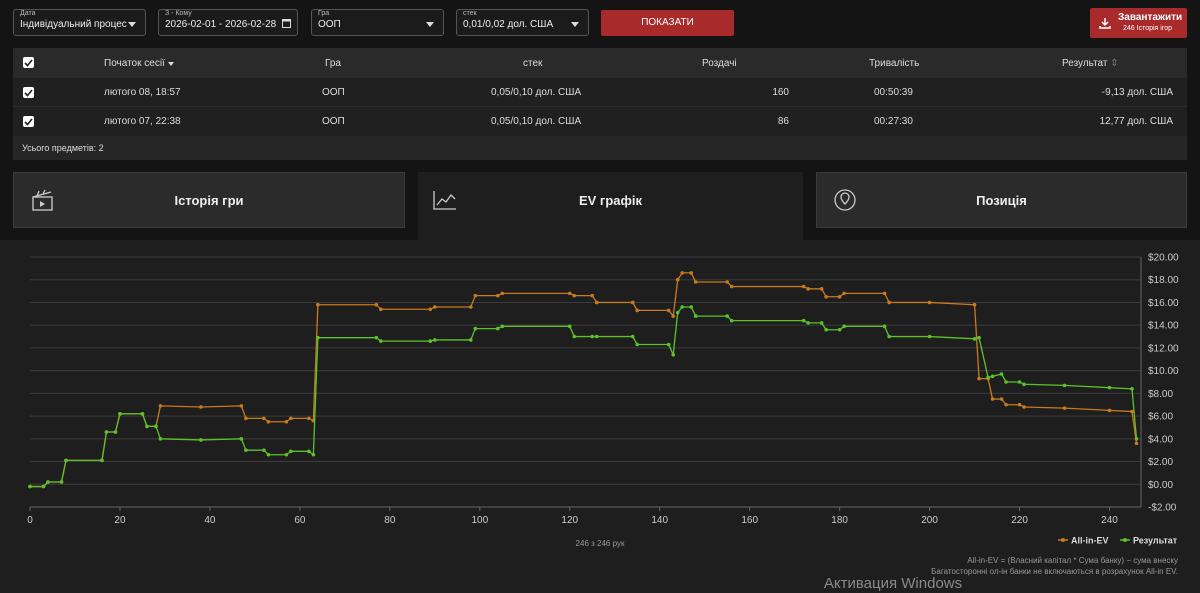  What do you see at coordinates (79, 22) in the screenshot?
I see `filter-date: Дата Індивідуальний процес` at bounding box center [79, 22].